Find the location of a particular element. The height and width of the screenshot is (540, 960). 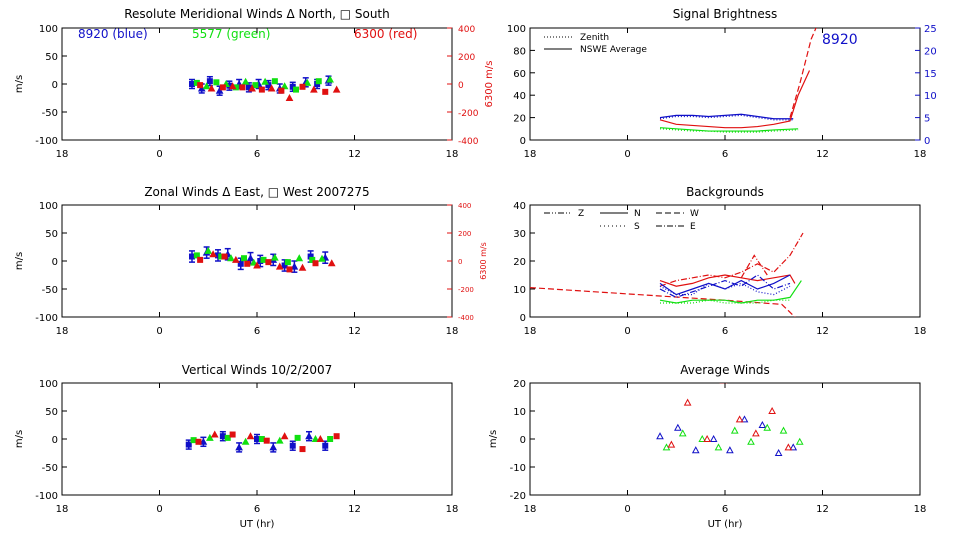

series-line-8920-nswe is located at coordinates (726, 116).